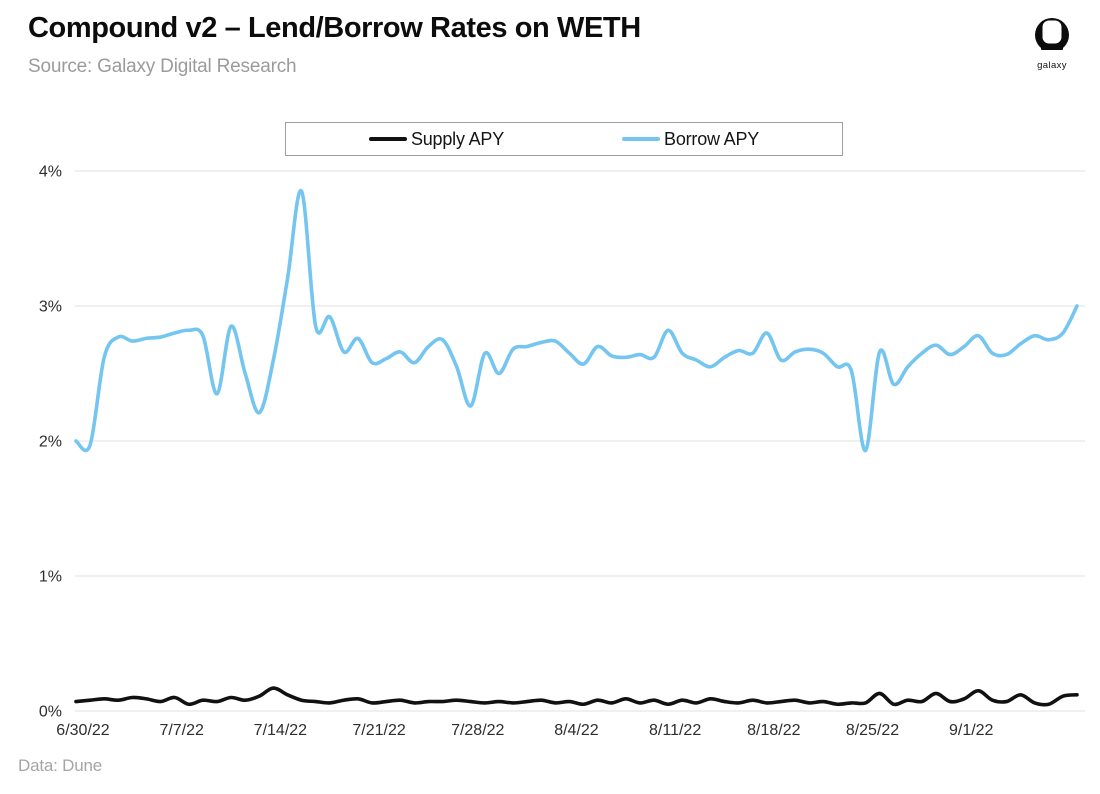 The width and height of the screenshot is (1100, 794). I want to click on page-subtitle: Source: Galaxy Digital Research, so click(162, 66).